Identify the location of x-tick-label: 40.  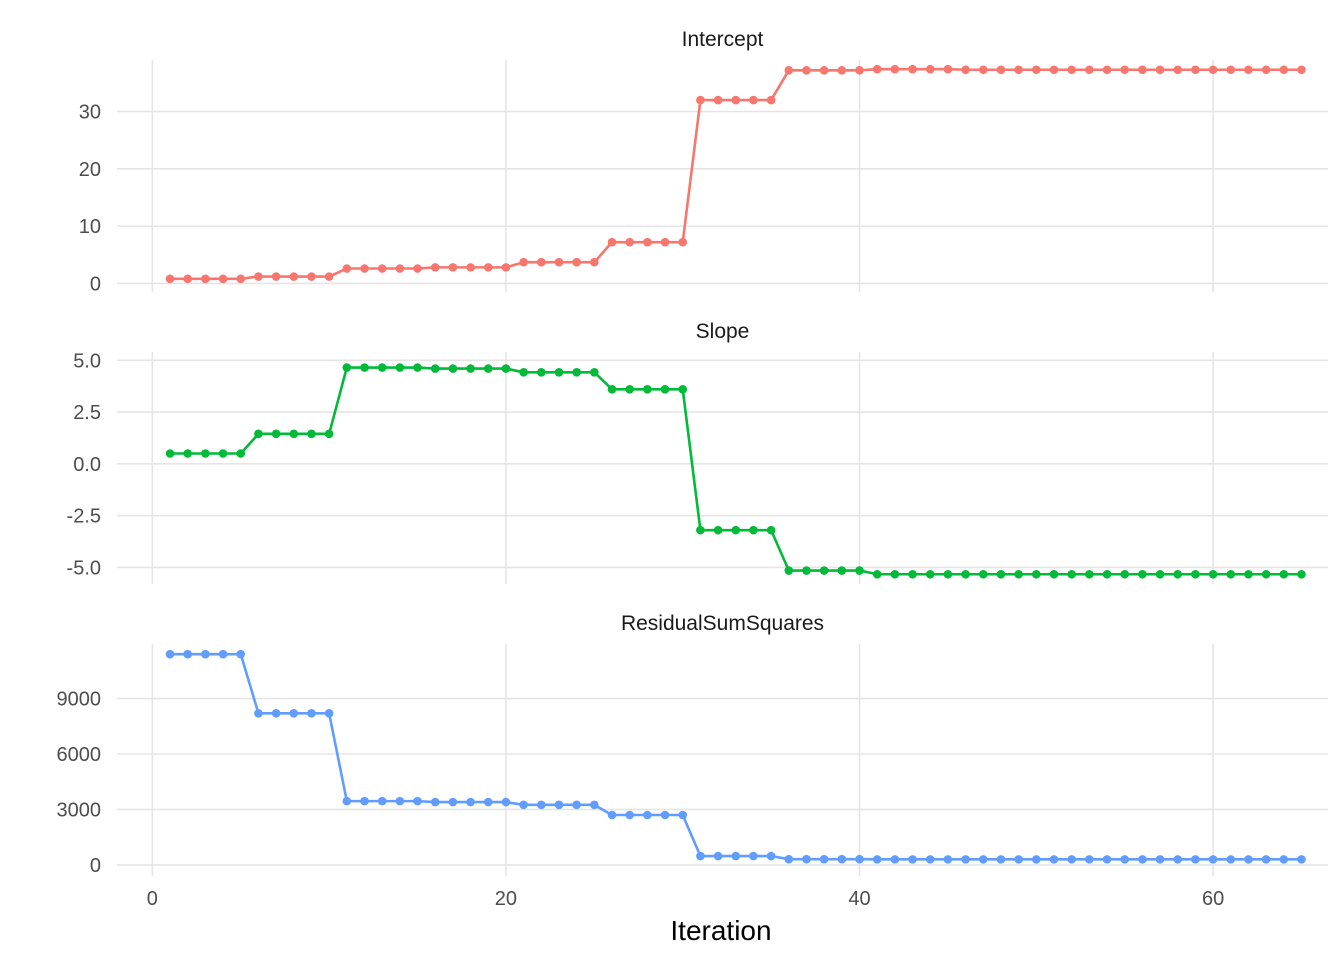
(859, 899).